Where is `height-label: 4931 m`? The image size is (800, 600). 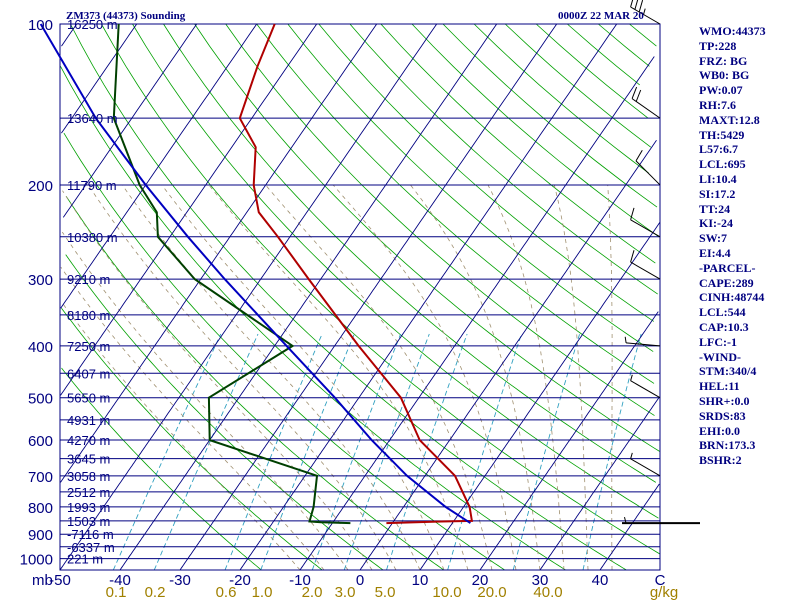
height-label: 4931 m is located at coordinates (88, 420).